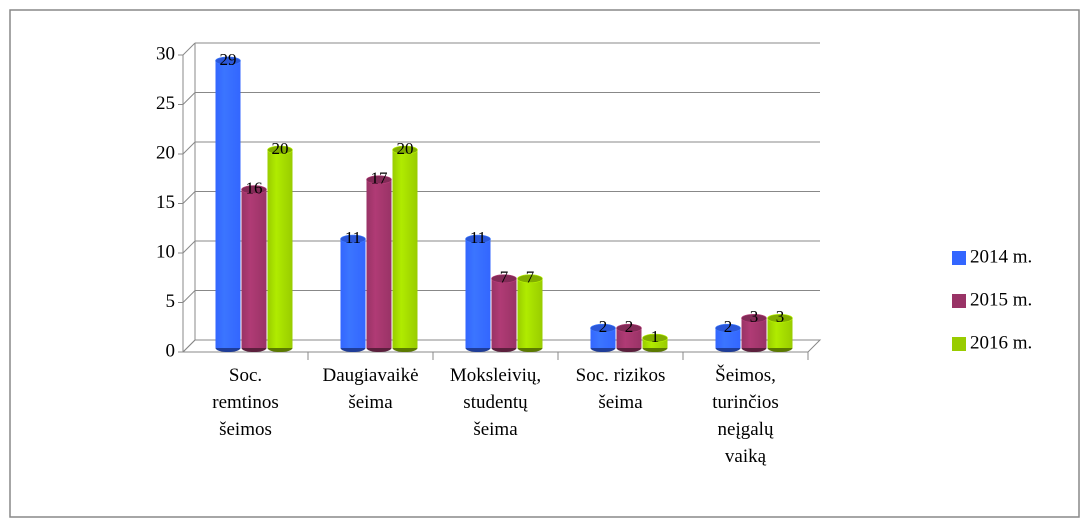 This screenshot has width=1089, height=527. I want to click on value-label: 16, so click(254, 188).